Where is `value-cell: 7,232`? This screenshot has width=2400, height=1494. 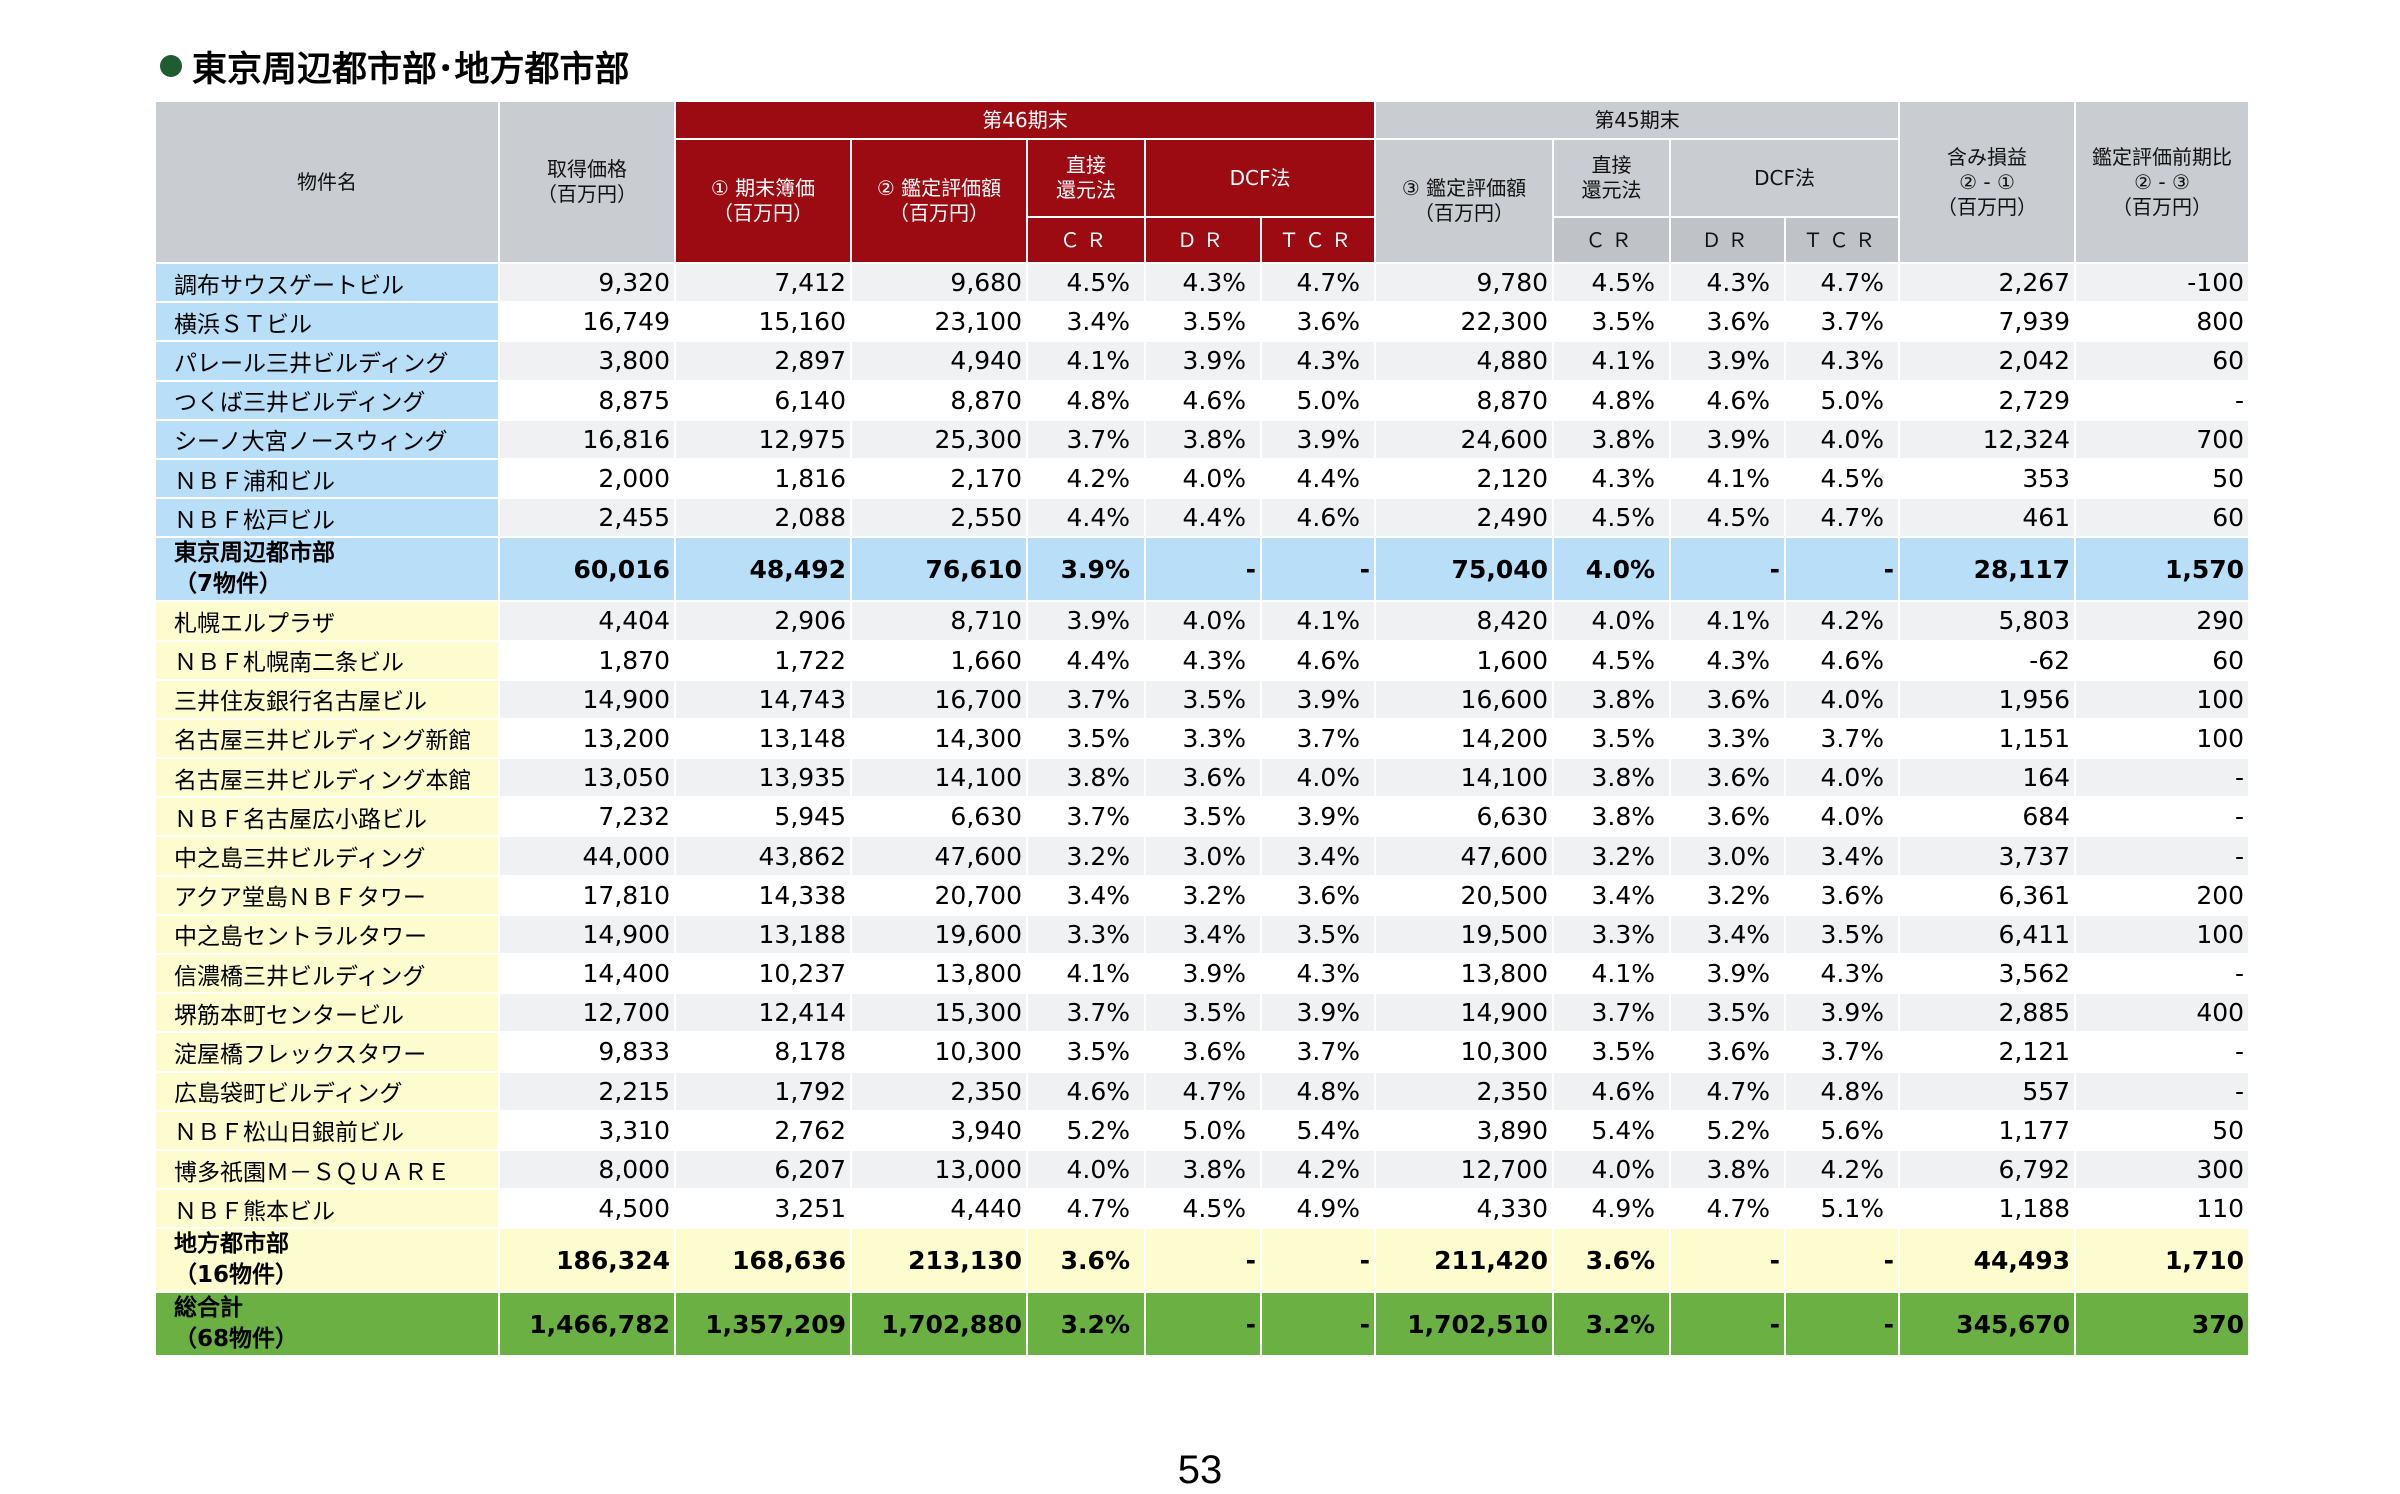
value-cell: 7,232 is located at coordinates (587, 817).